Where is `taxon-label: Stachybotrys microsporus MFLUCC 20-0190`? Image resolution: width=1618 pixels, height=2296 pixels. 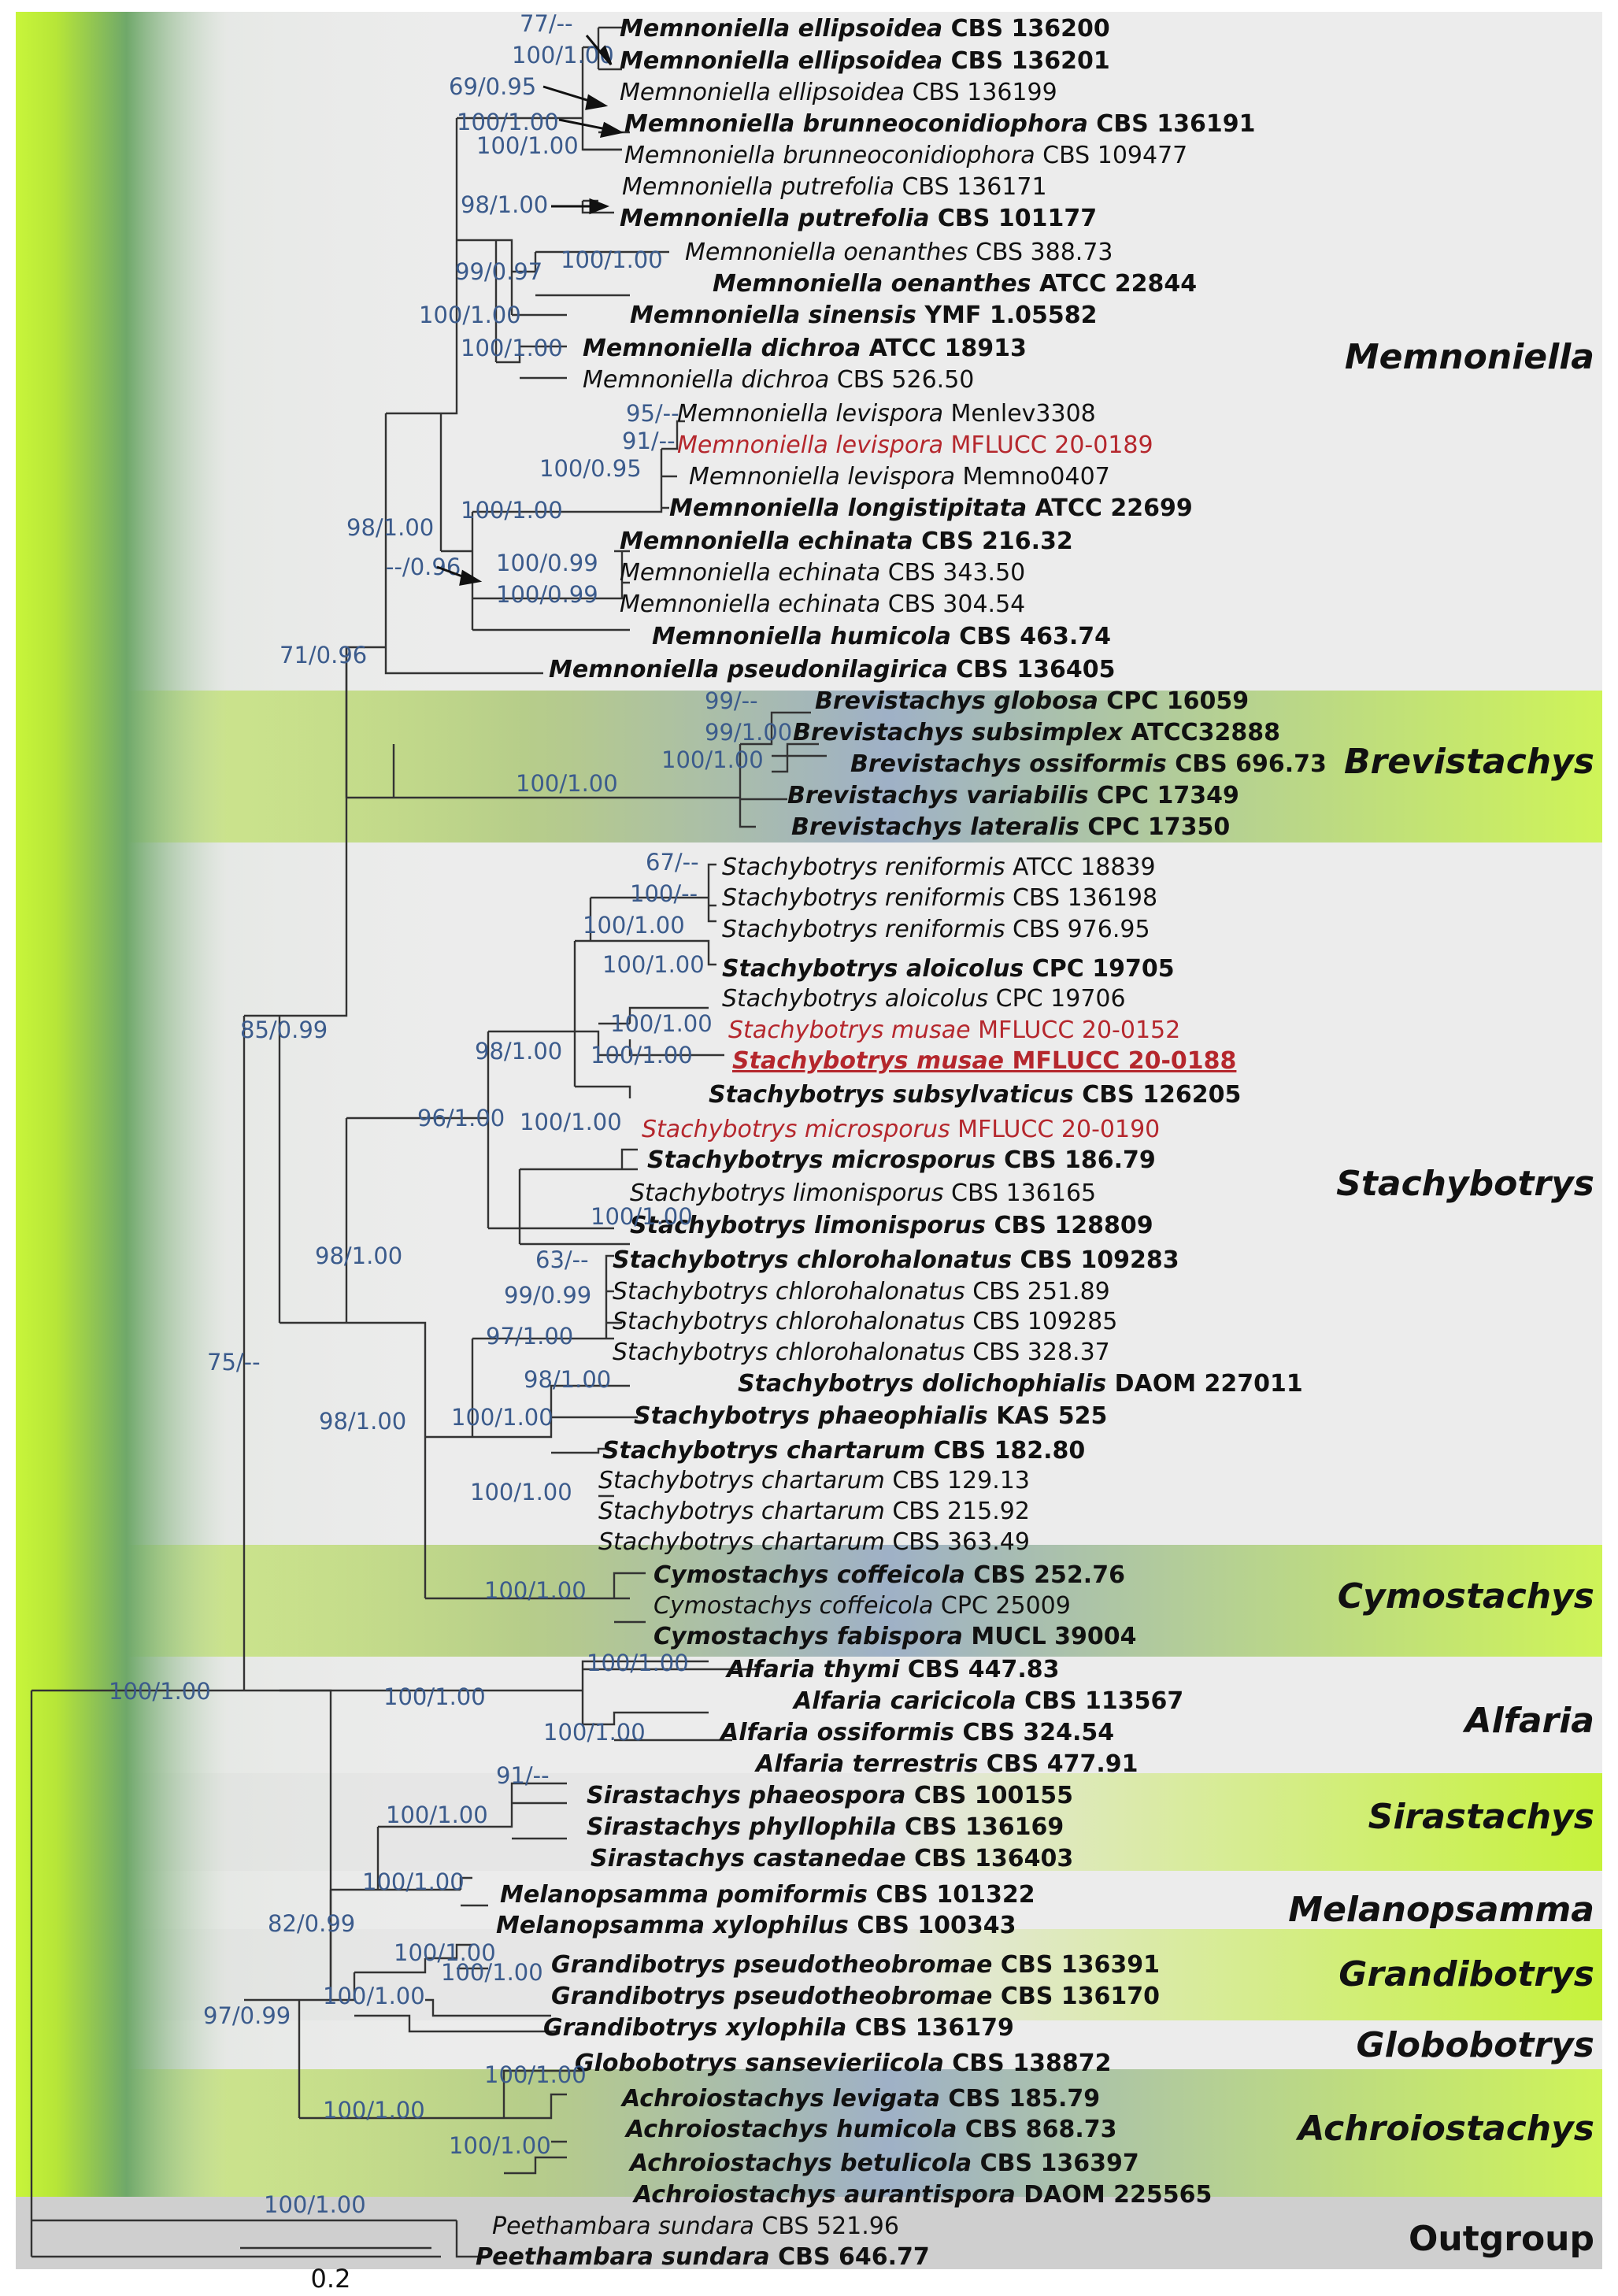 taxon-label: Stachybotrys microsporus MFLUCC 20-0190 is located at coordinates (901, 1129).